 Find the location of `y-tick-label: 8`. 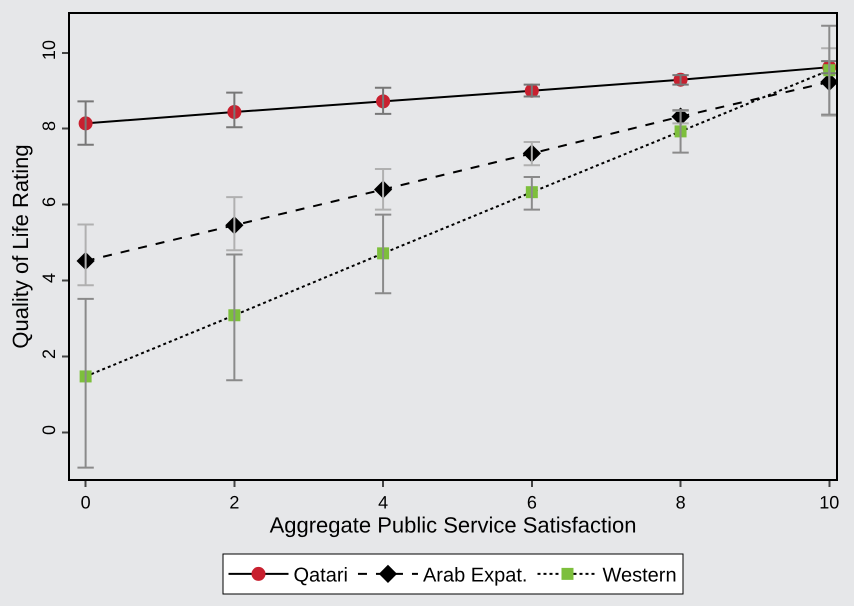

y-tick-label: 8 is located at coordinates (48, 126).